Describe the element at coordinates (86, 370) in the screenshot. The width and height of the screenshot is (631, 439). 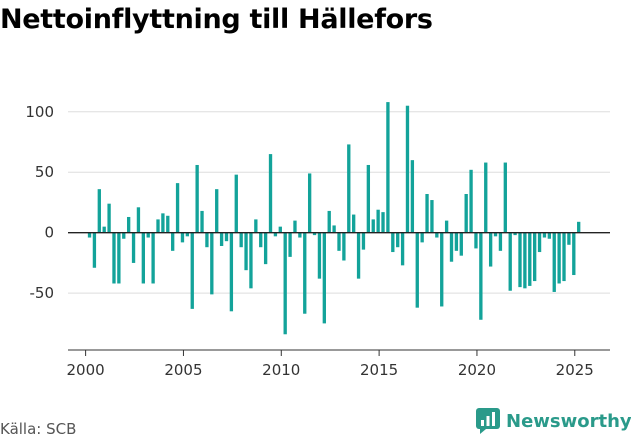
I see `x-tick-label: 2000` at that location.